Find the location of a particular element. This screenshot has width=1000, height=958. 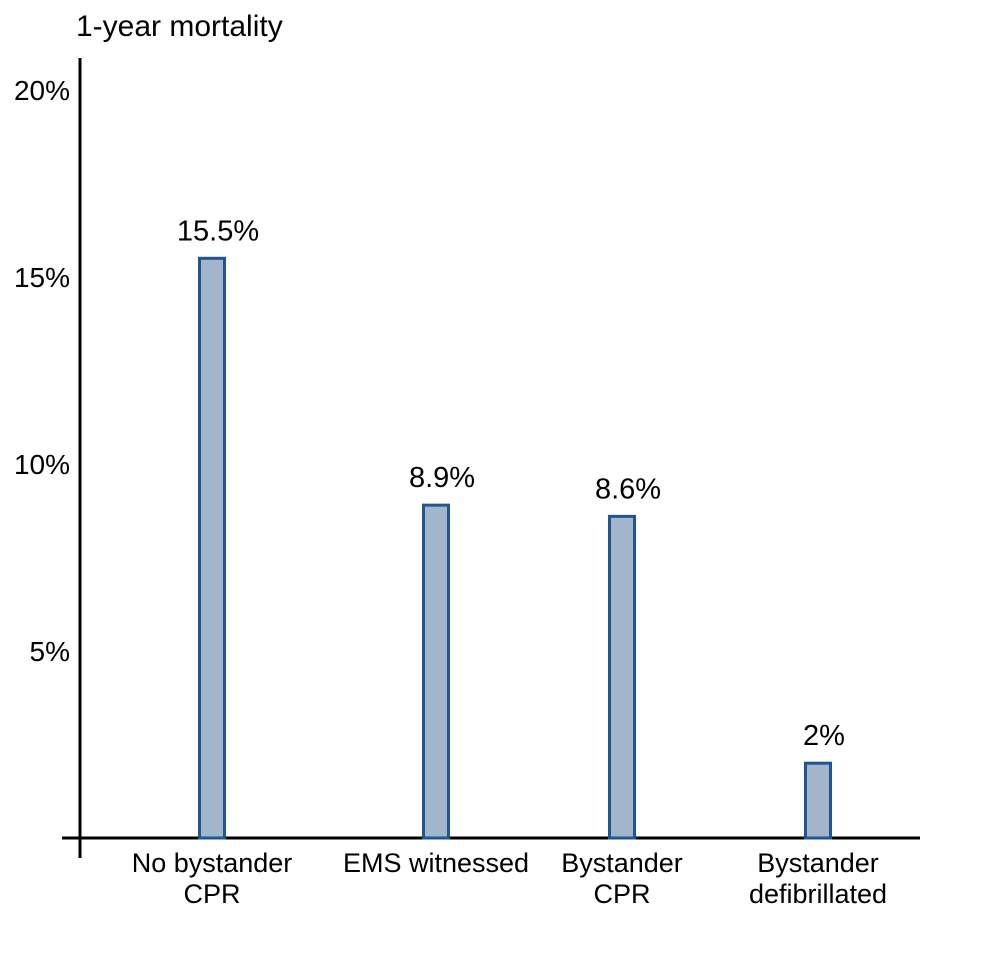

data-label: 2% is located at coordinates (824, 736).